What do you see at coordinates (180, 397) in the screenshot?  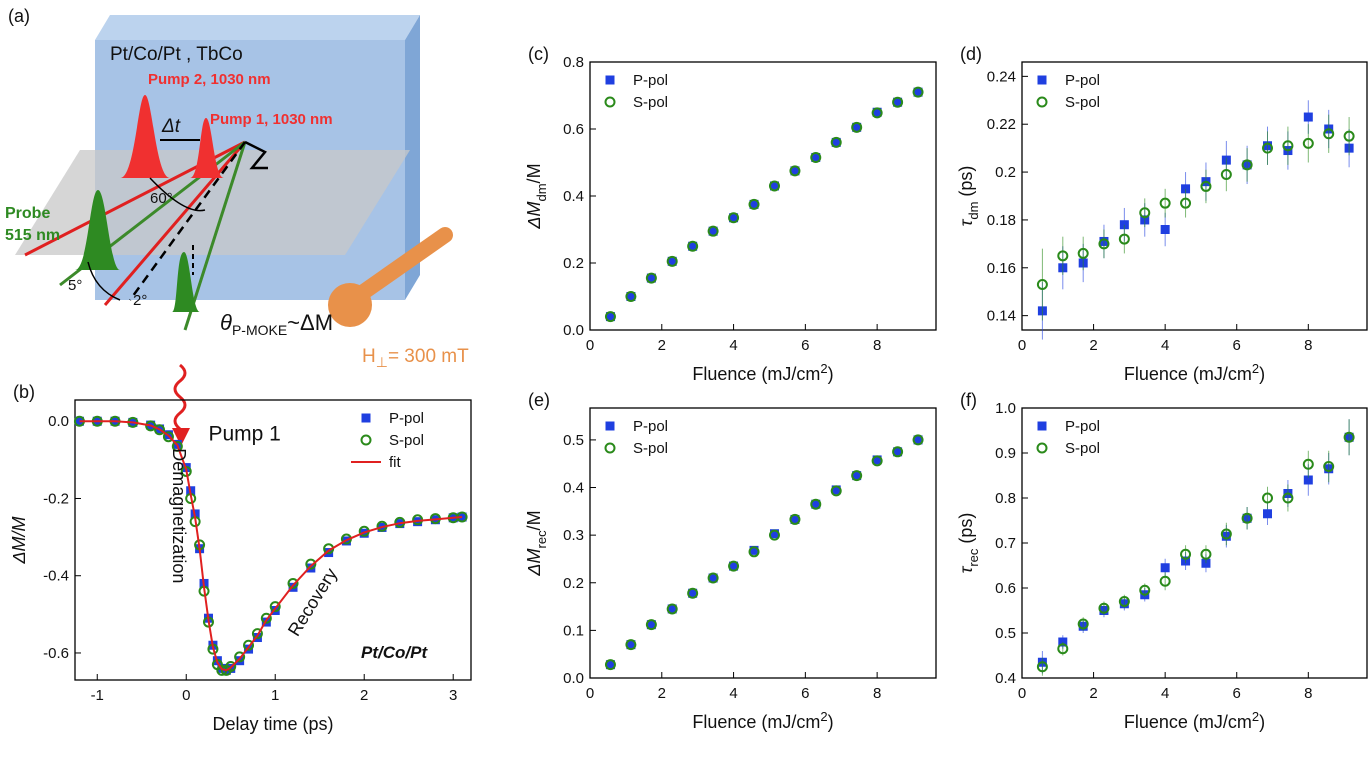 I see `pump-wave` at bounding box center [180, 397].